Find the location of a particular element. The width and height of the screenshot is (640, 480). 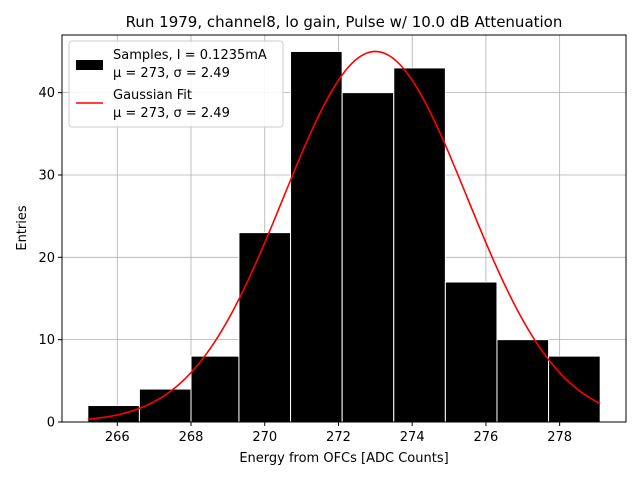

y-axis-label: Entries is located at coordinates (22, 228).